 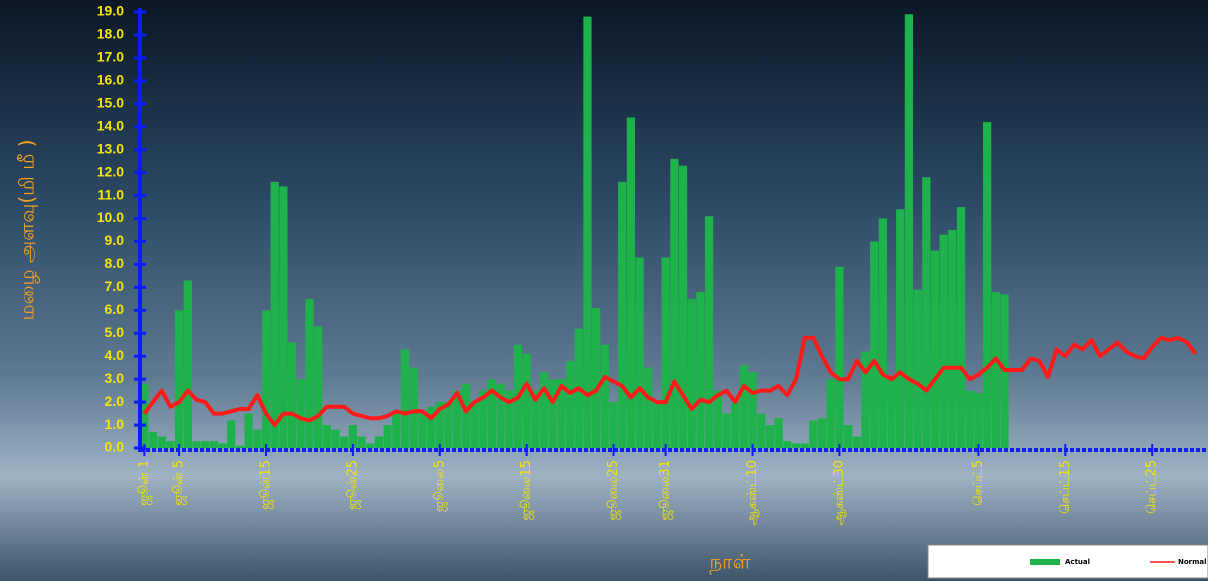 I want to click on y-tick-label: 15.0, so click(x=110, y=102).